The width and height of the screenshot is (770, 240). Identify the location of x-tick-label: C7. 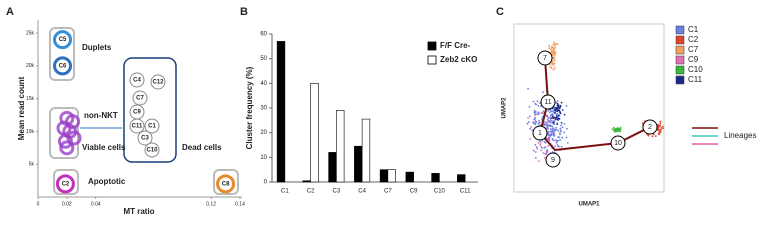
(388, 192).